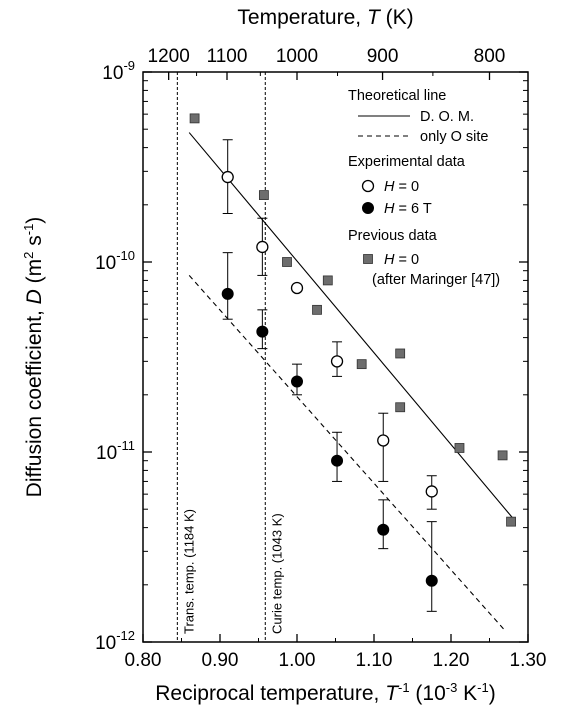 The width and height of the screenshot is (569, 717). What do you see at coordinates (408, 209) in the screenshot?
I see `legend-h6-label: H = 6 T` at bounding box center [408, 209].